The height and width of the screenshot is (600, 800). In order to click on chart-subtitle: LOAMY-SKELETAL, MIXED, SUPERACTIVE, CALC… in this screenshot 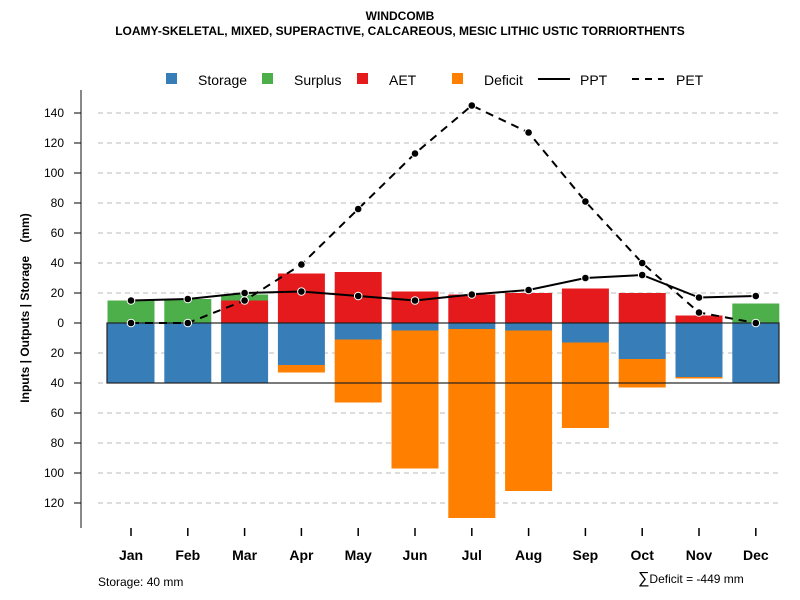, I will do `click(400, 31)`.